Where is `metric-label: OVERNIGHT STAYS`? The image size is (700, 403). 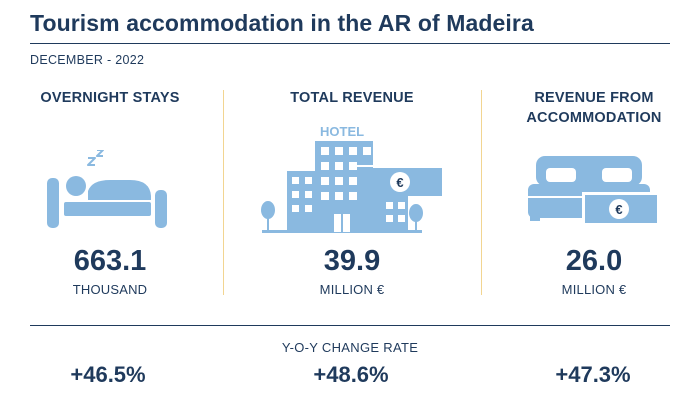
metric-label: OVERNIGHT STAYS is located at coordinates (110, 98).